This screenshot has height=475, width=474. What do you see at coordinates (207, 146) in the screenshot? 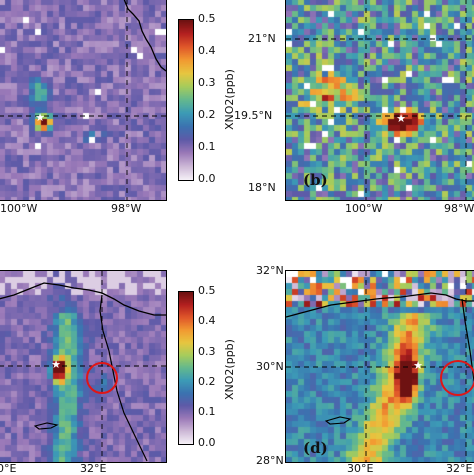
I see `cbar-top-tick-4: 0.1` at bounding box center [207, 146].